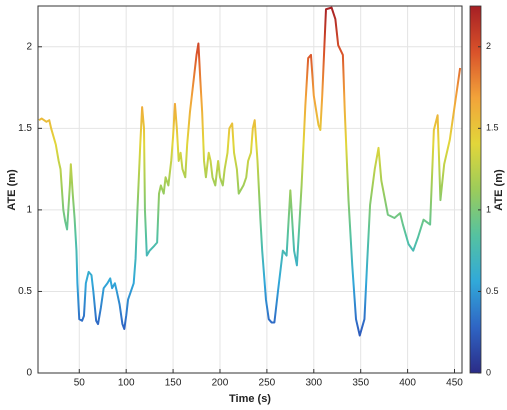 This screenshot has height=410, width=507. Describe the element at coordinates (499, 190) in the screenshot. I see `colorbar-label: ATE (m)` at that location.